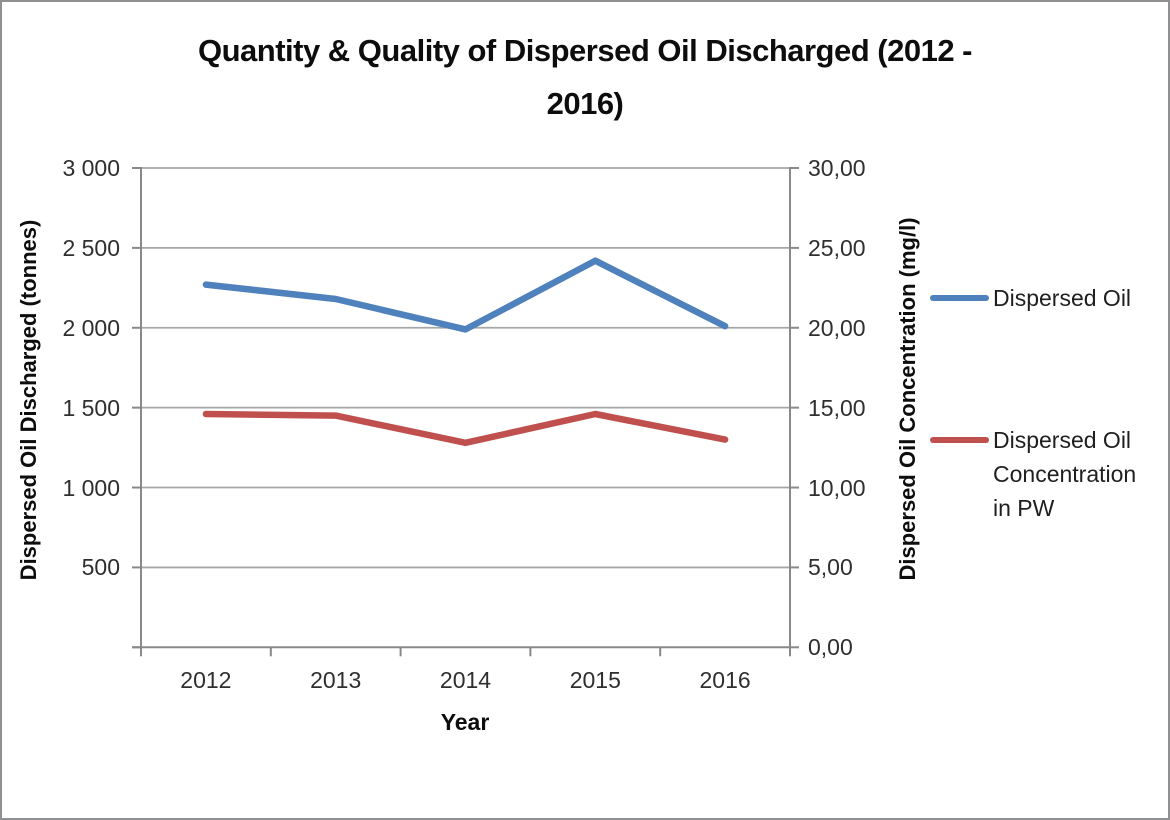 This screenshot has width=1170, height=820. I want to click on legend-item: Dispersed Oil, so click(1030, 298).